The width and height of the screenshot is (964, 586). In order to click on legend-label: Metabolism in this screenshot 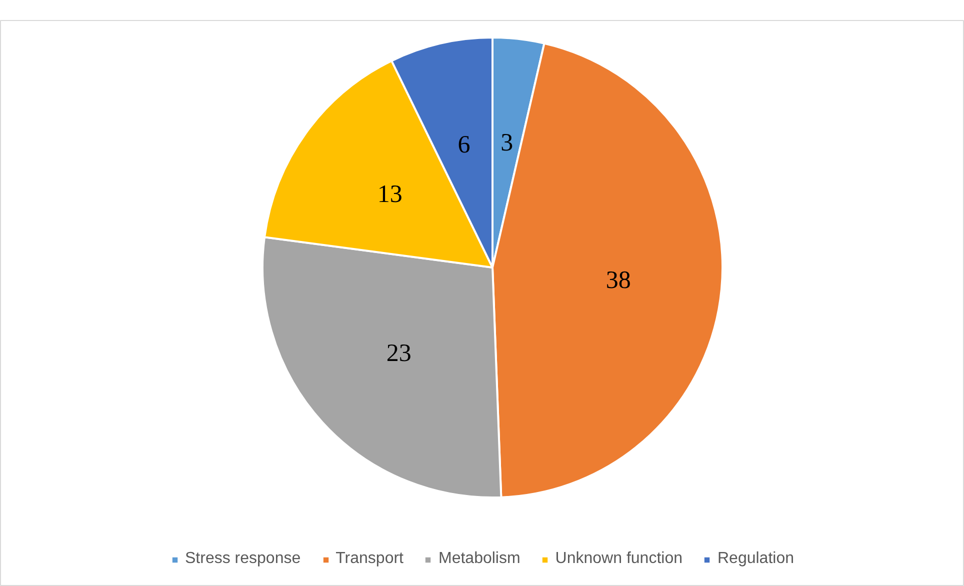, I will do `click(479, 559)`.